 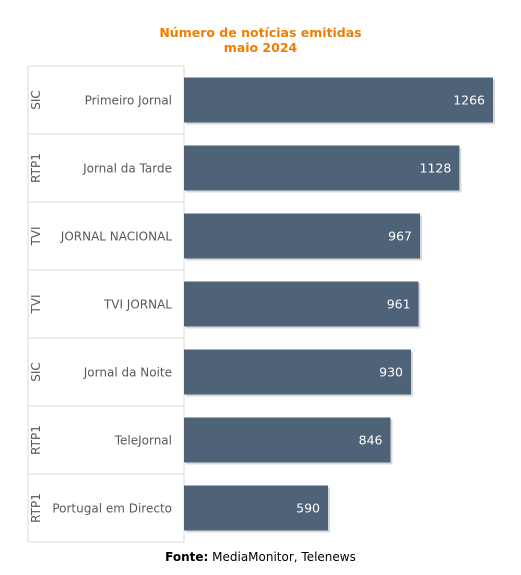 What do you see at coordinates (116, 237) in the screenshot?
I see `program-label: JORNAL NACIONAL` at bounding box center [116, 237].